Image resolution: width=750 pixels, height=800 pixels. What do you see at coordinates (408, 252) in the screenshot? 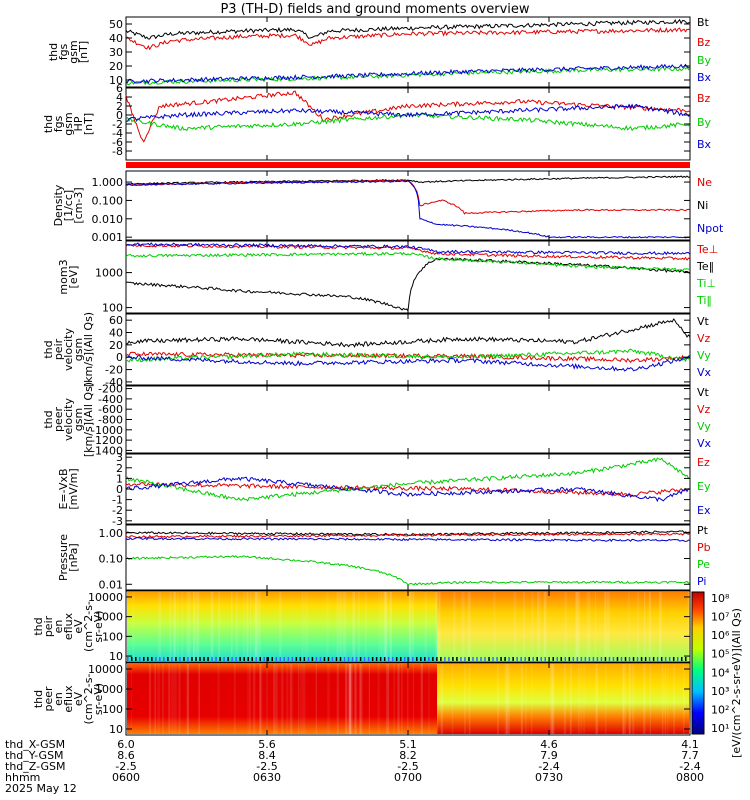
I see `series-line-Te⊥` at bounding box center [408, 252].